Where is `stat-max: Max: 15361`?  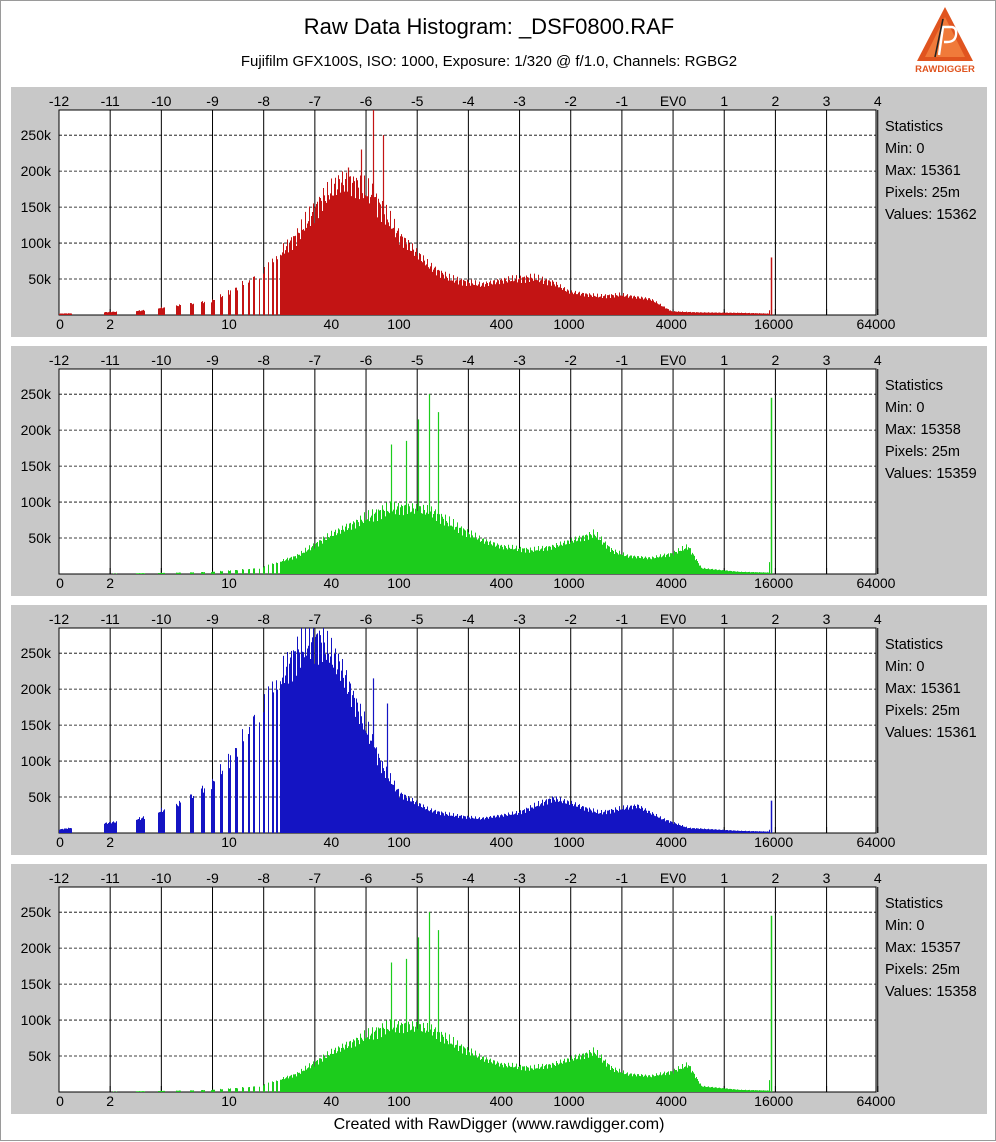 stat-max: Max: 15361 is located at coordinates (923, 689).